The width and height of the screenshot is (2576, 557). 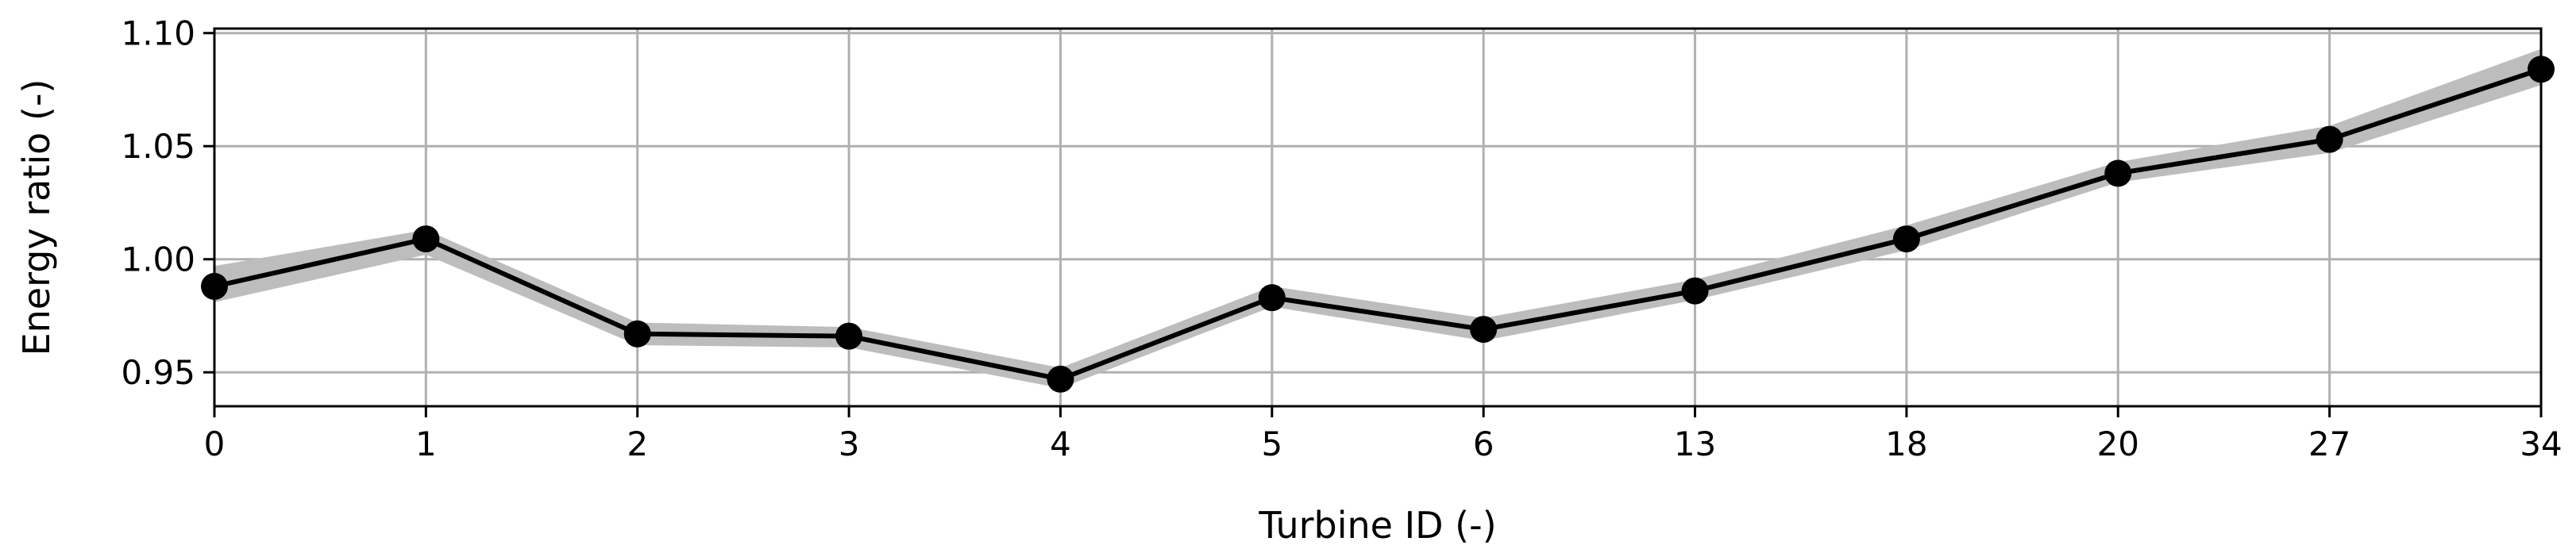 What do you see at coordinates (158, 146) in the screenshot?
I see `y-tick-label: 1.05` at bounding box center [158, 146].